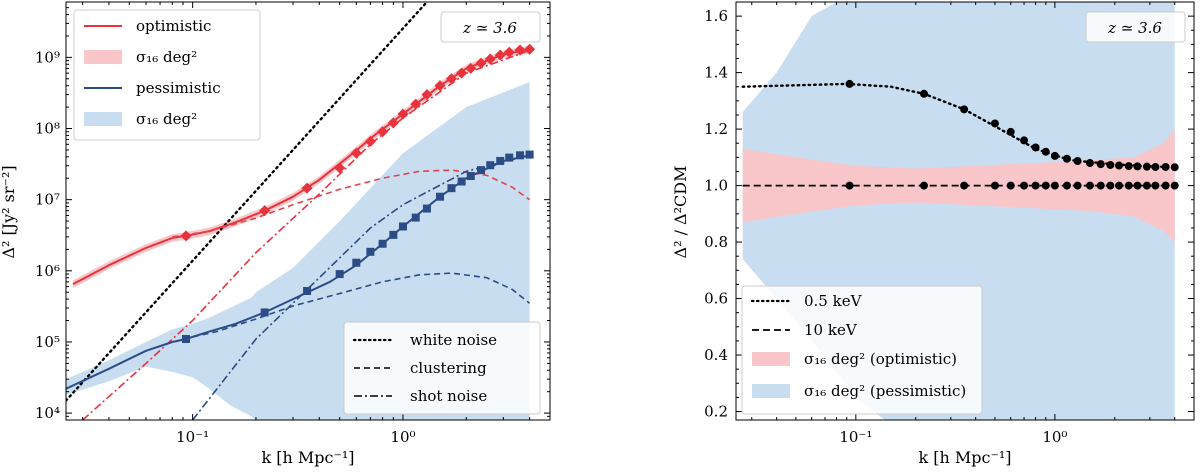  I want to click on marker-0.5-keV-2, so click(964, 109).